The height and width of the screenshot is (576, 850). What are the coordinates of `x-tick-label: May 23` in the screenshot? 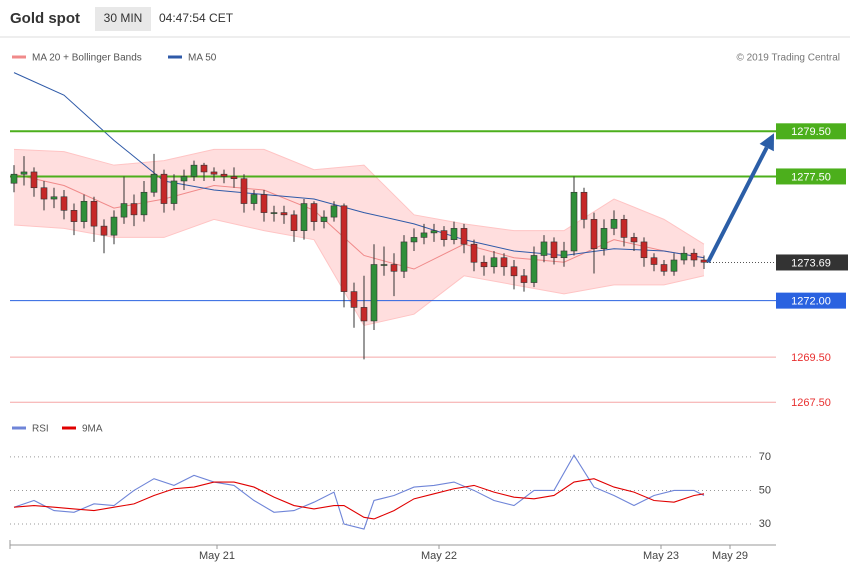 It's located at (661, 556).